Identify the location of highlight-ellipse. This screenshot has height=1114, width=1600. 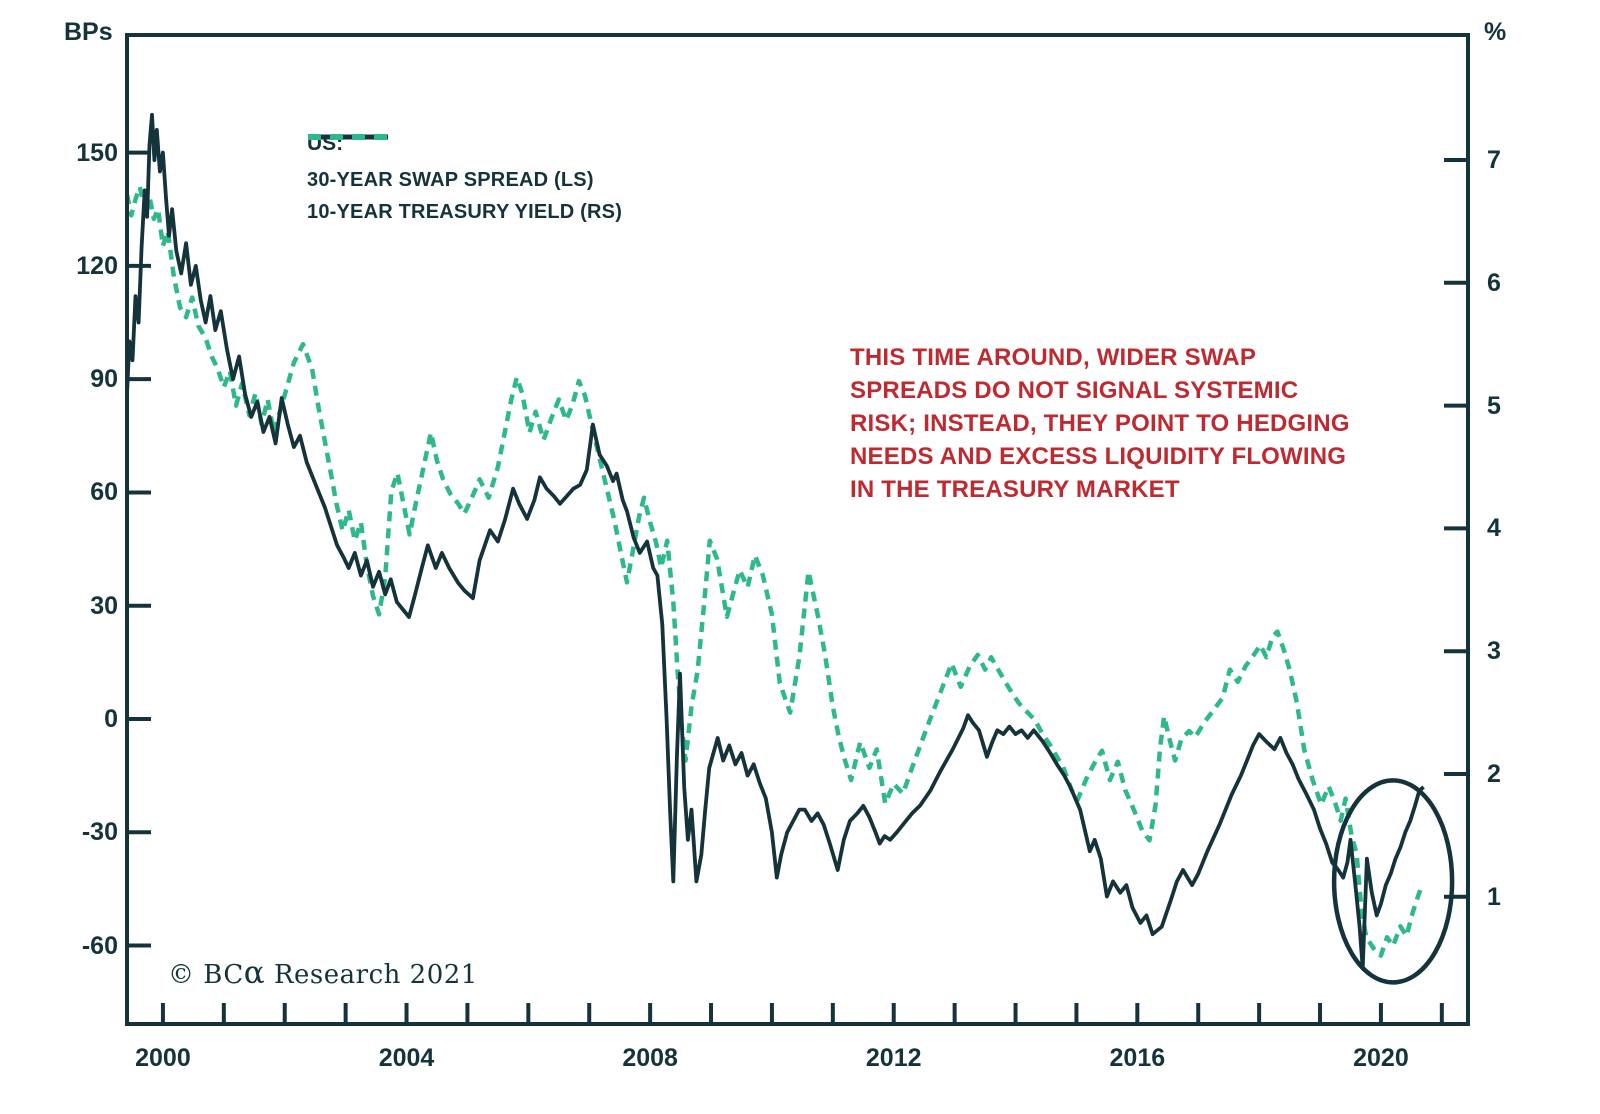
(1393, 881).